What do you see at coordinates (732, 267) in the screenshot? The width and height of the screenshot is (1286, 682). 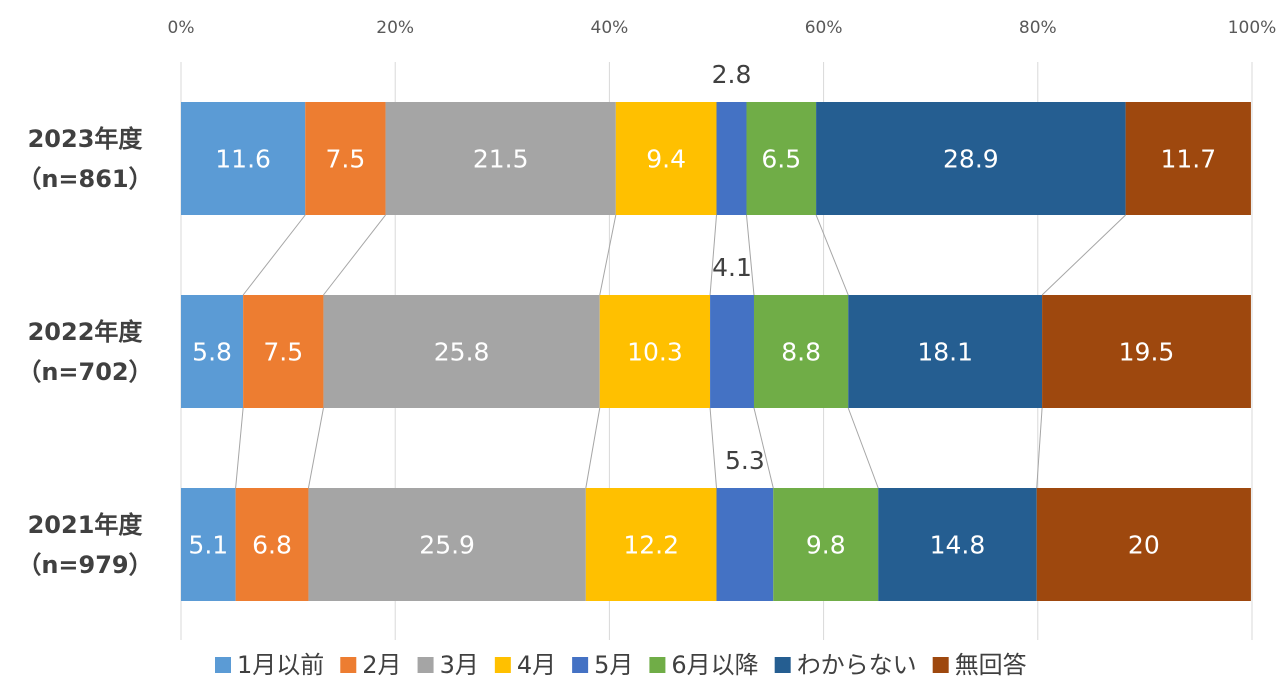 I see `value-label: 4.1` at bounding box center [732, 267].